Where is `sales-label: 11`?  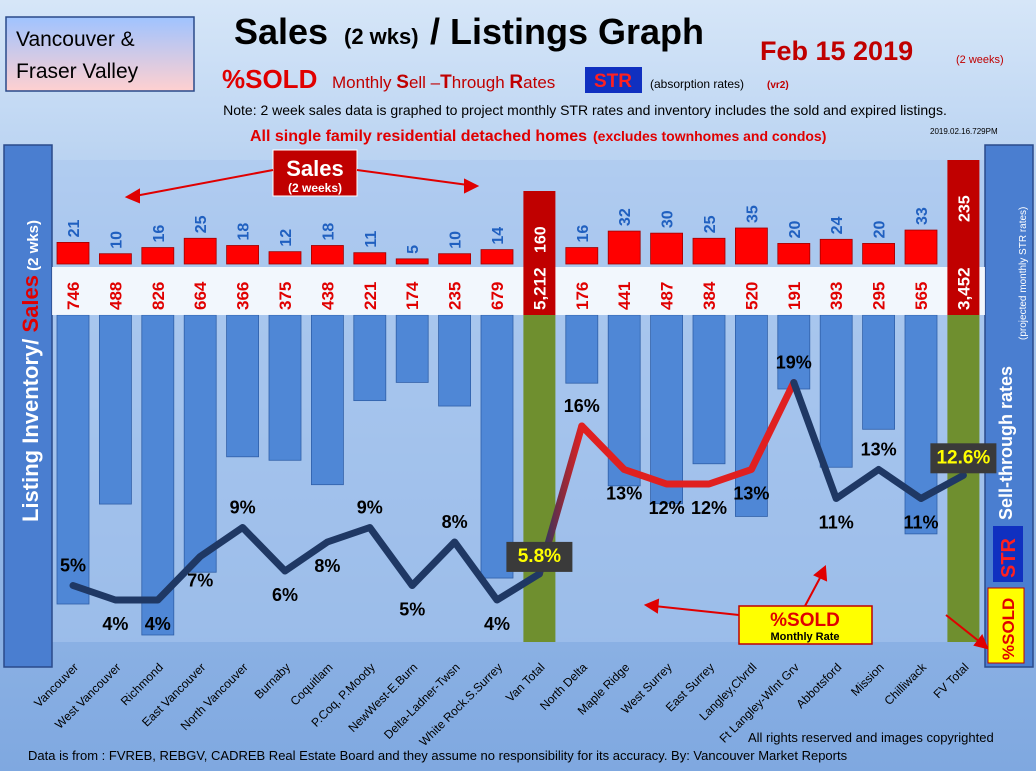
sales-label: 11 is located at coordinates (371, 239).